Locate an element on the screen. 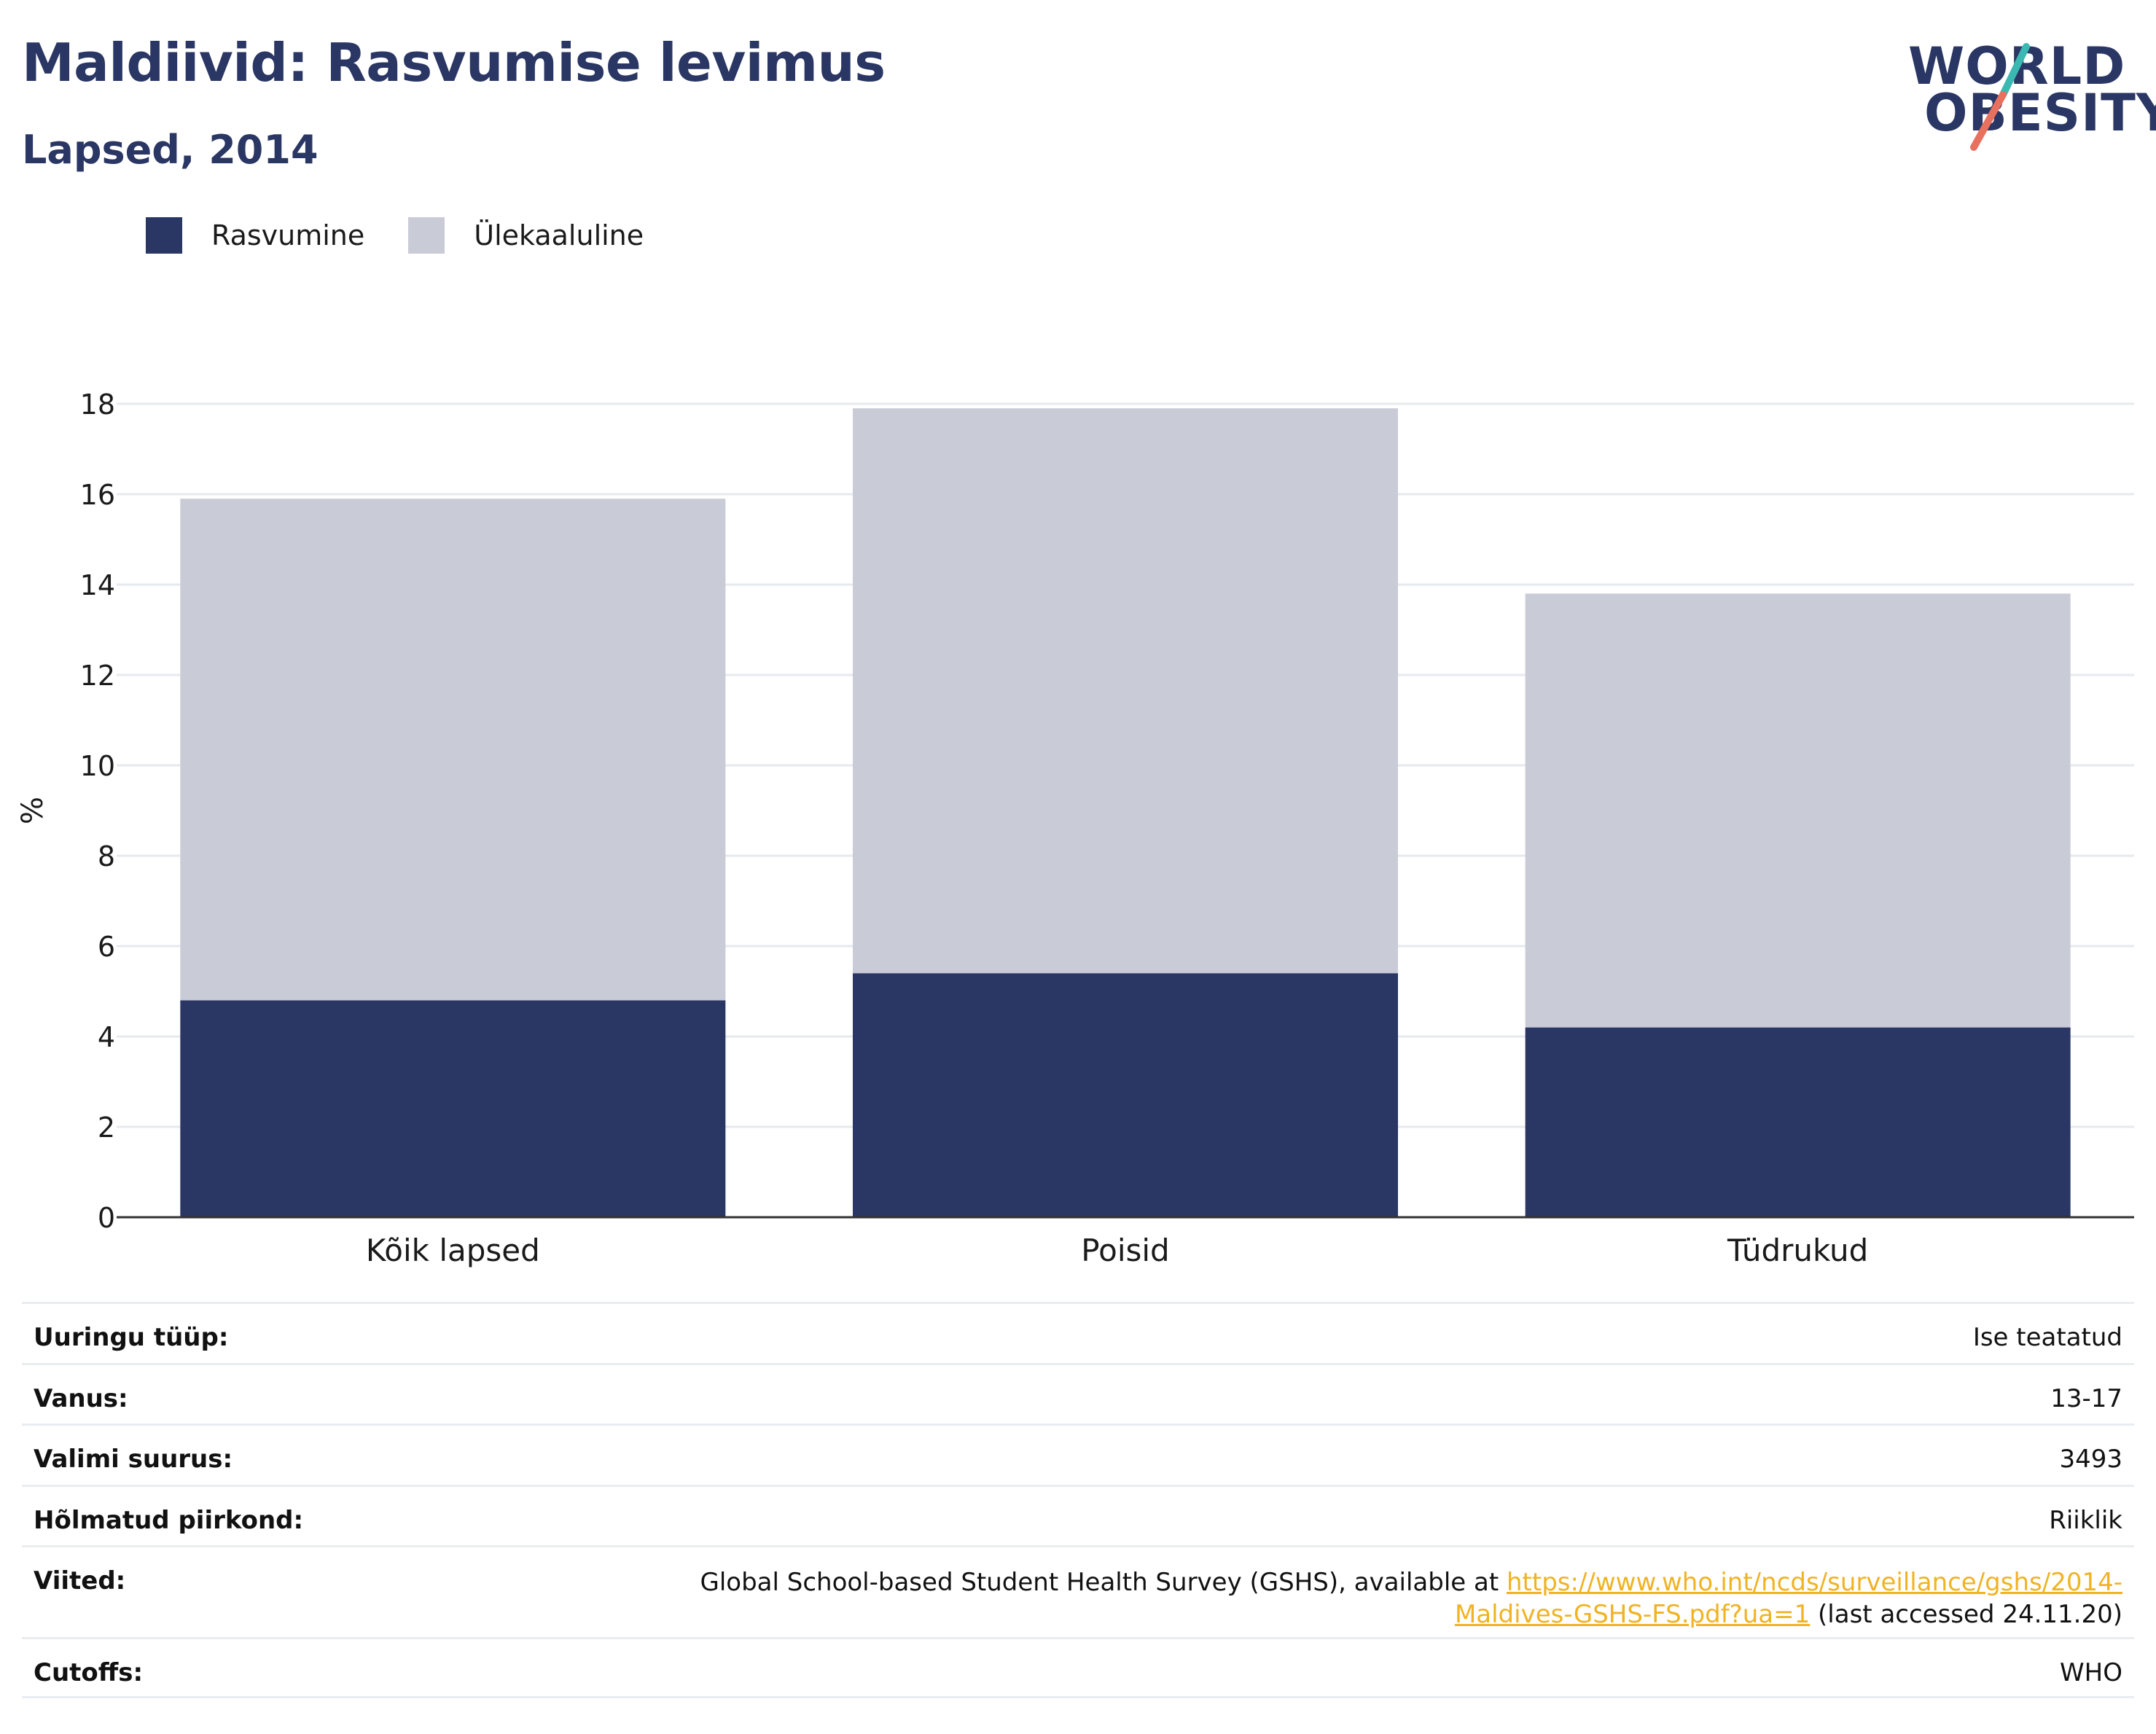 The image size is (2156, 1734). info-row-age: Vanus: 13-17 is located at coordinates (1078, 1393).